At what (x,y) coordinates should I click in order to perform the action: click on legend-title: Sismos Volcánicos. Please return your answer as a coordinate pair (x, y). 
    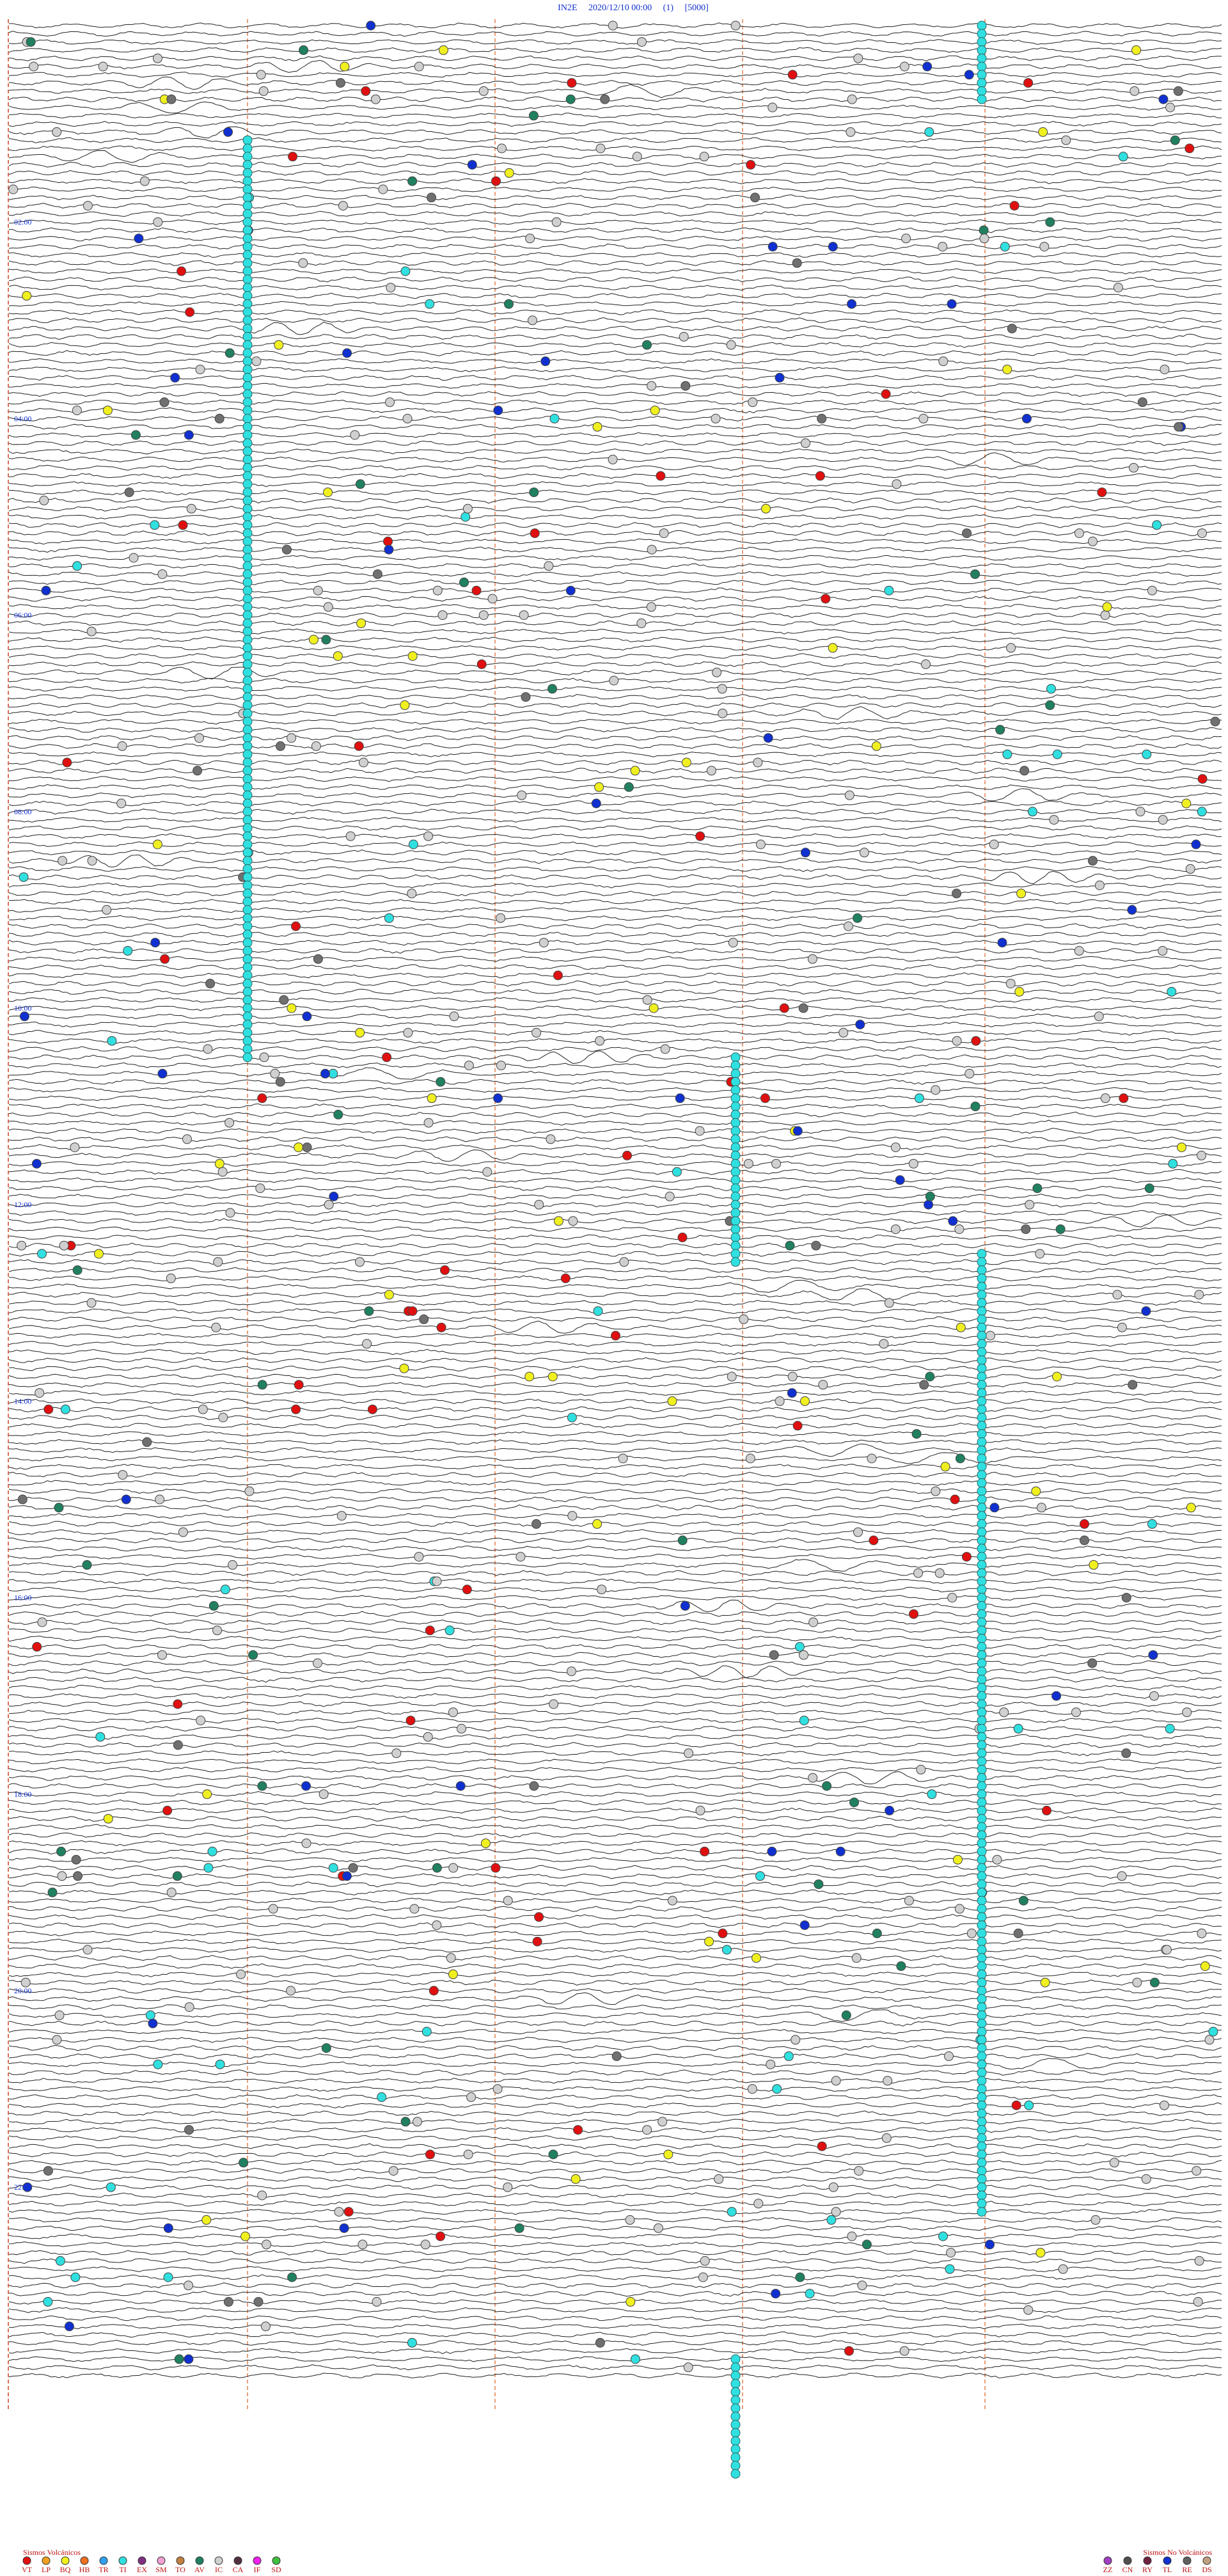
    Looking at the image, I should click on (52, 2552).